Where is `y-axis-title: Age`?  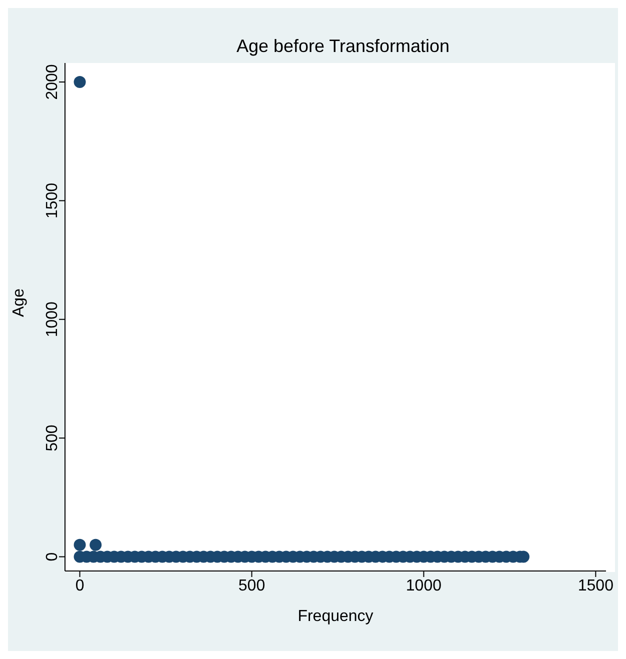 y-axis-title: Age is located at coordinates (19, 302).